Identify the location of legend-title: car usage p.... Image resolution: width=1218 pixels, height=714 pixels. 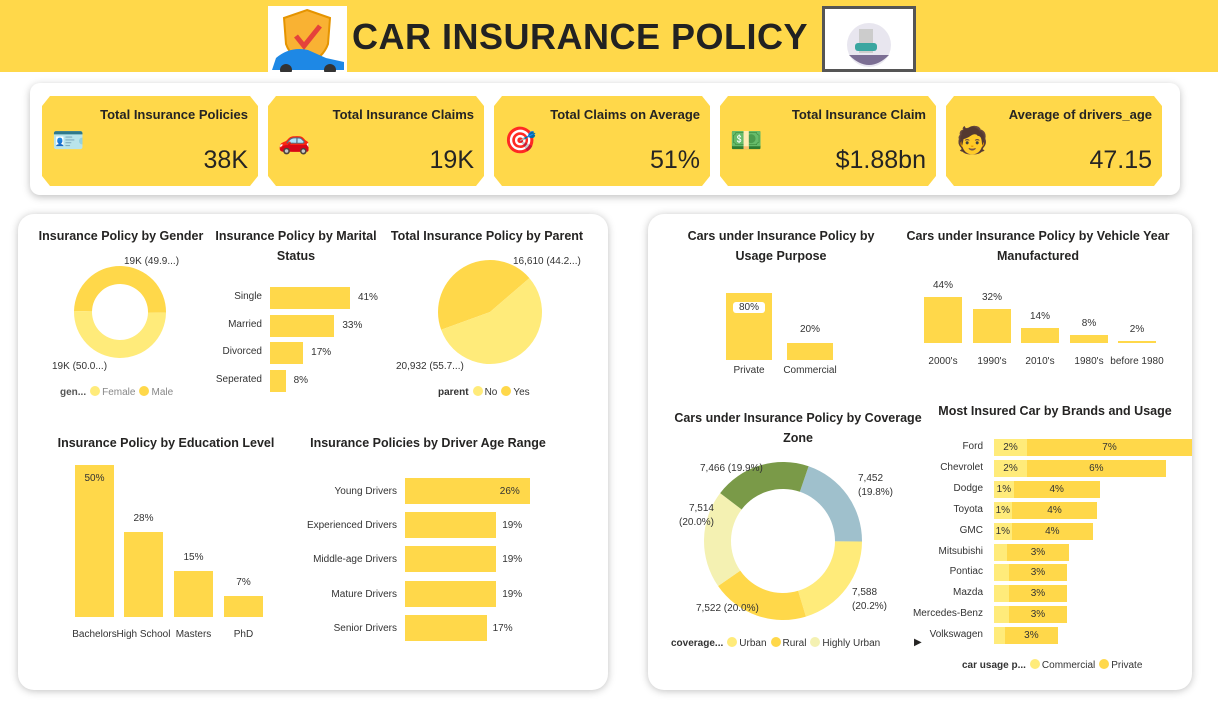
(994, 665).